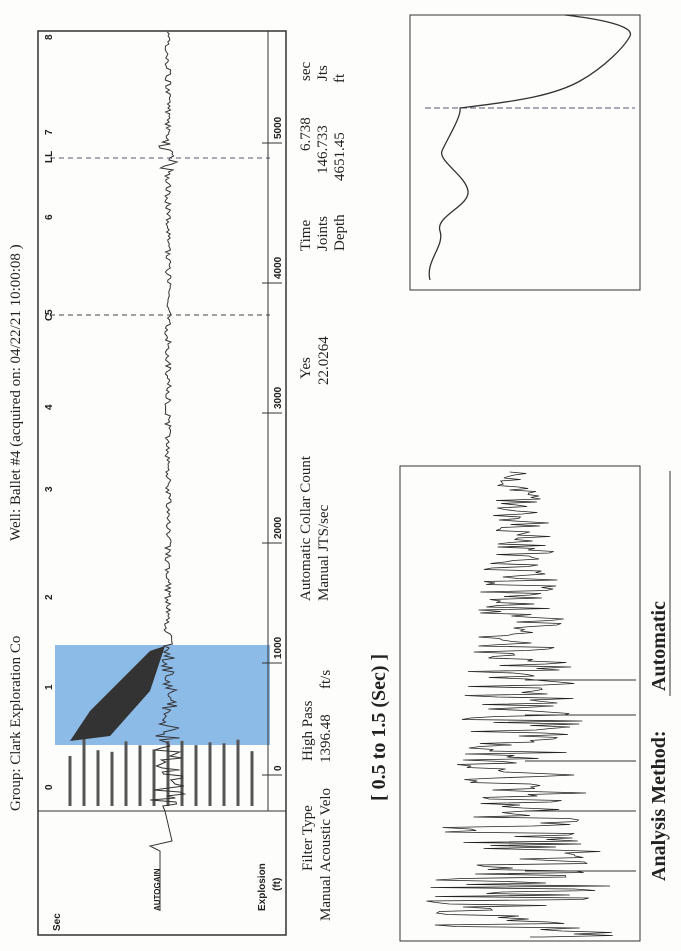  I want to click on burst, so click(117, 693).